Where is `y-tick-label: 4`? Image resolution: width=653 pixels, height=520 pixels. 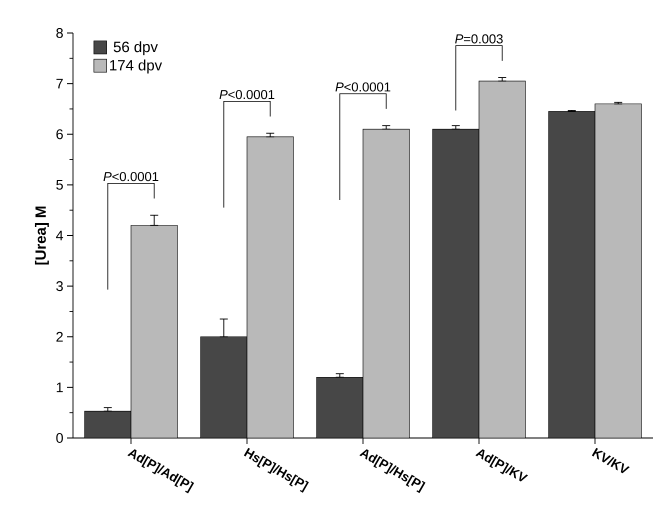 y-tick-label: 4 is located at coordinates (60, 235).